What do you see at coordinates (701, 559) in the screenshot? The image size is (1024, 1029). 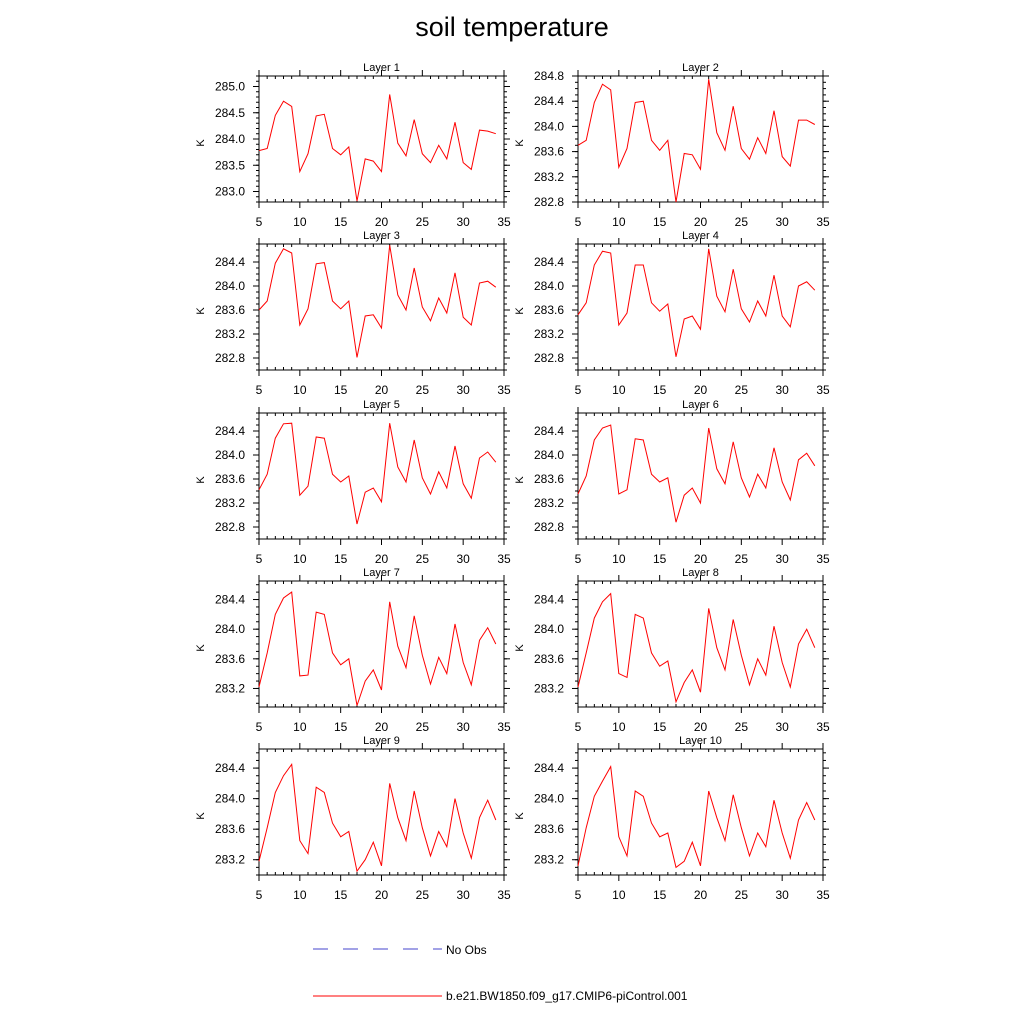 I see `panel-6-x-tick-label: 20` at bounding box center [701, 559].